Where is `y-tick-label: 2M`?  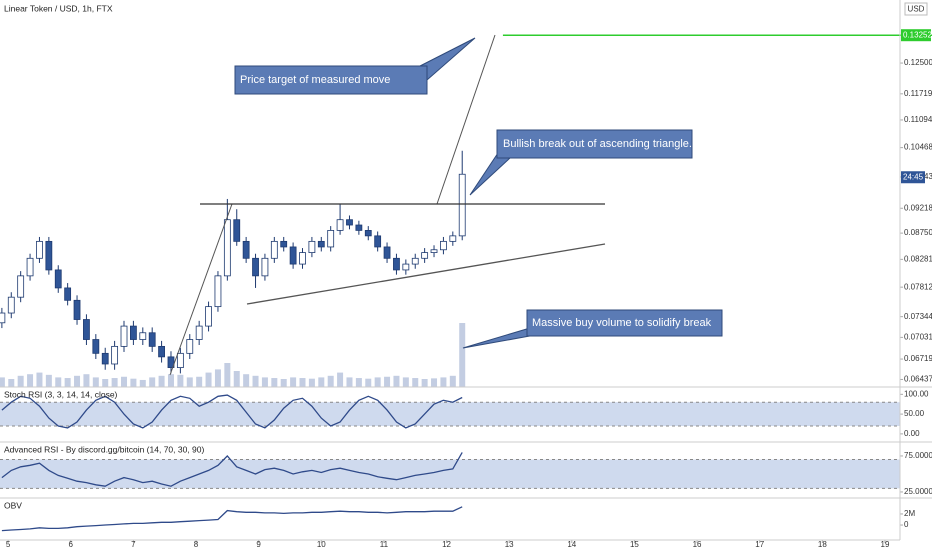 y-tick-label: 2M is located at coordinates (909, 513).